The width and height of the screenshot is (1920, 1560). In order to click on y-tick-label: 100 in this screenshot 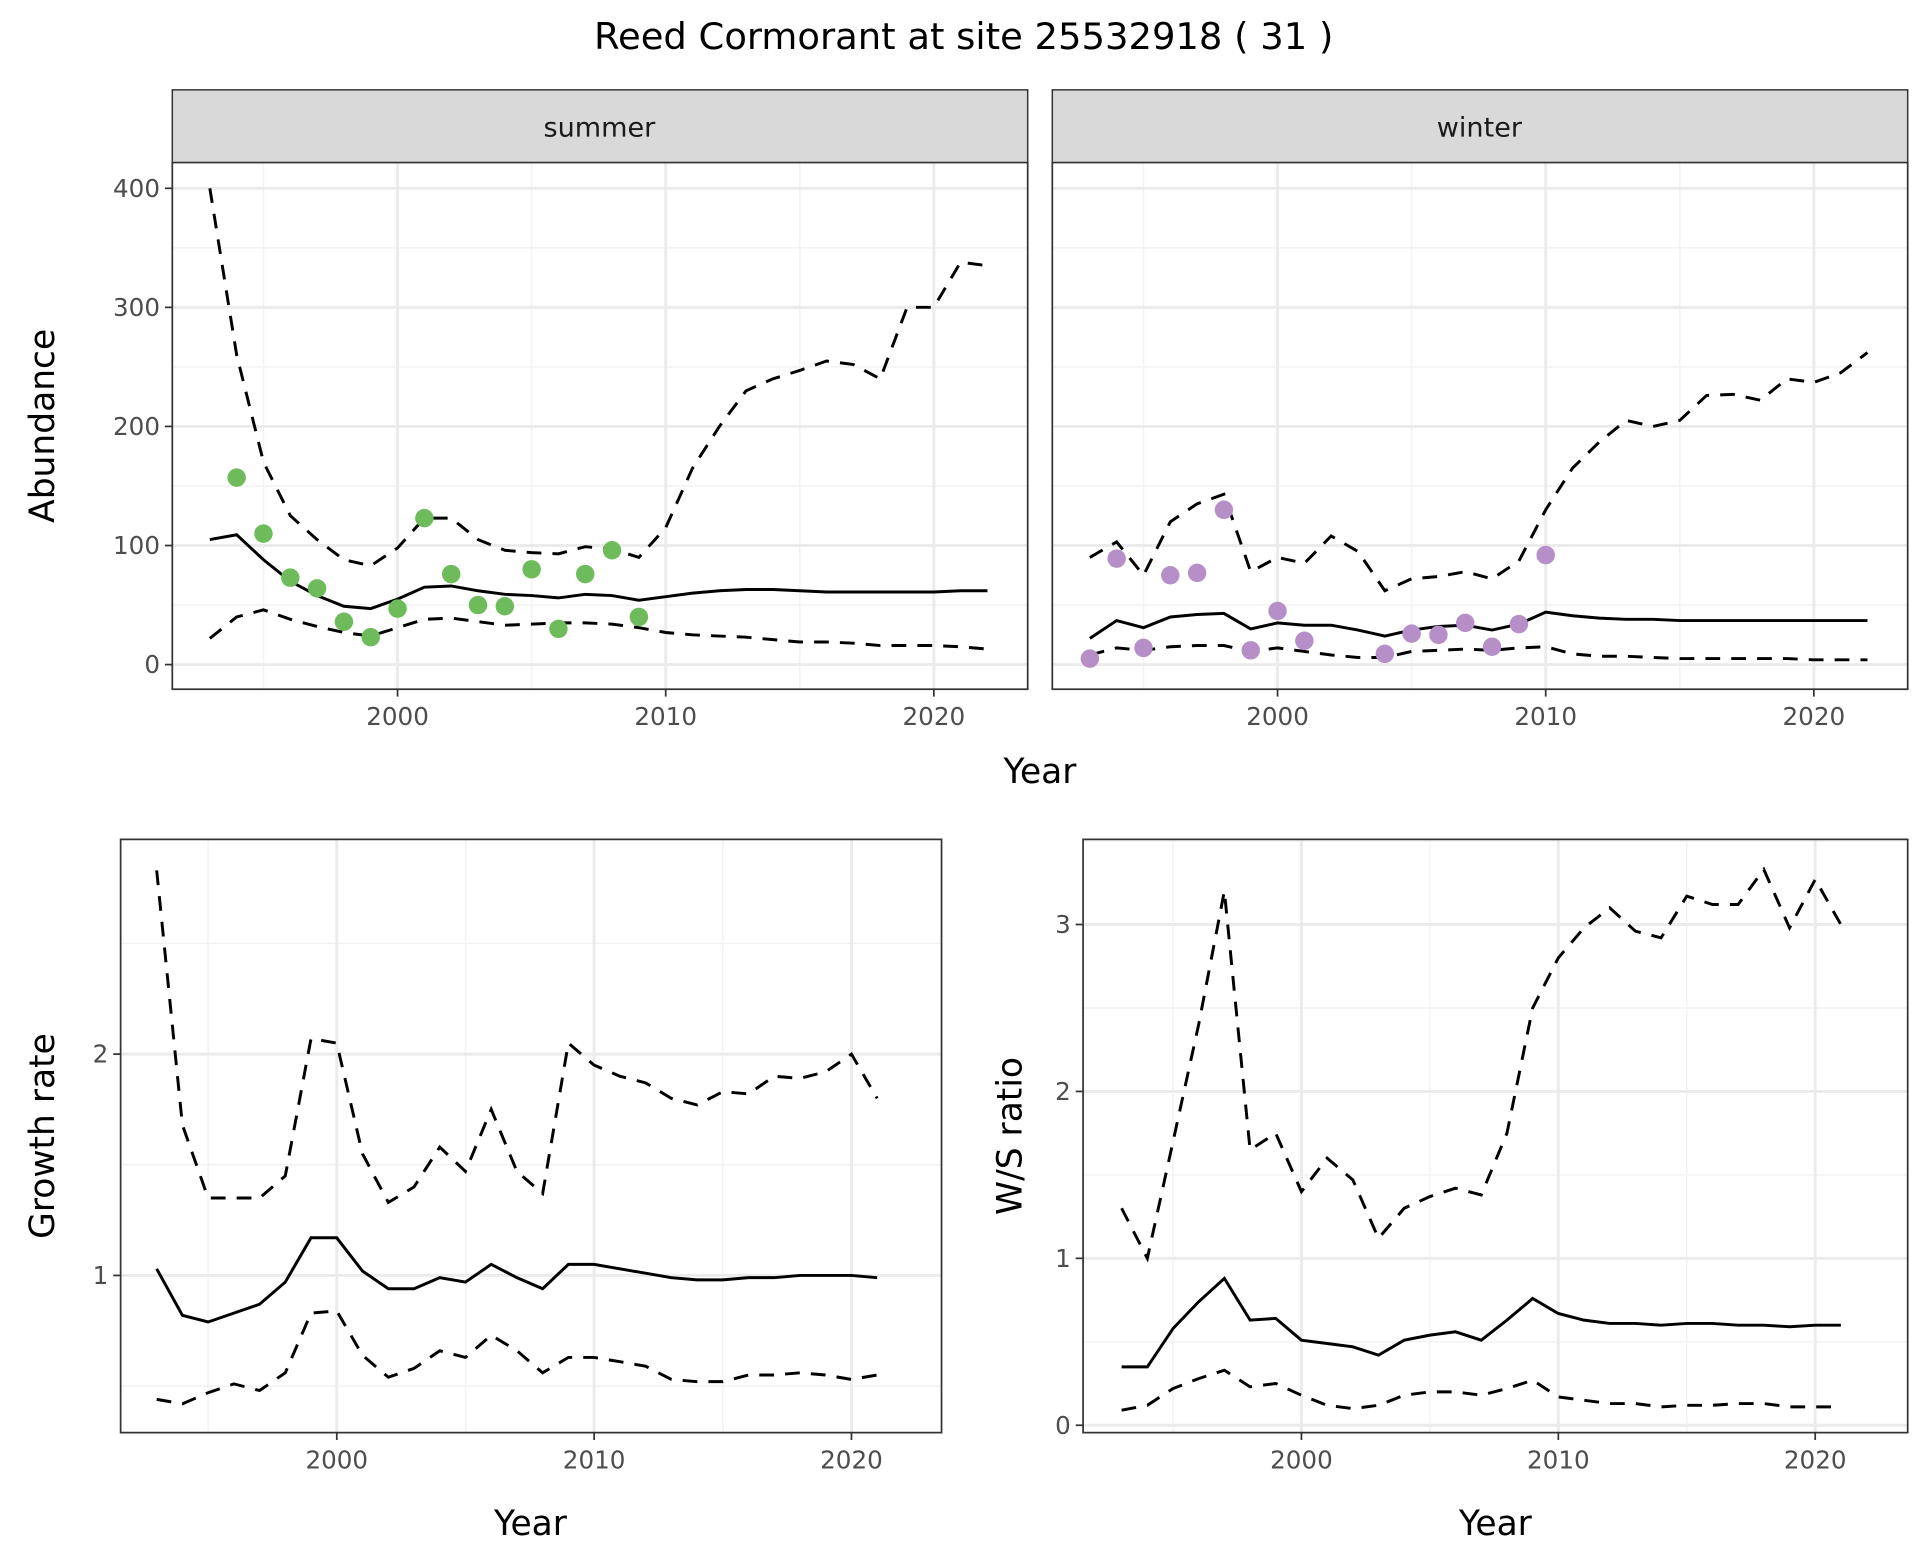, I will do `click(136, 545)`.